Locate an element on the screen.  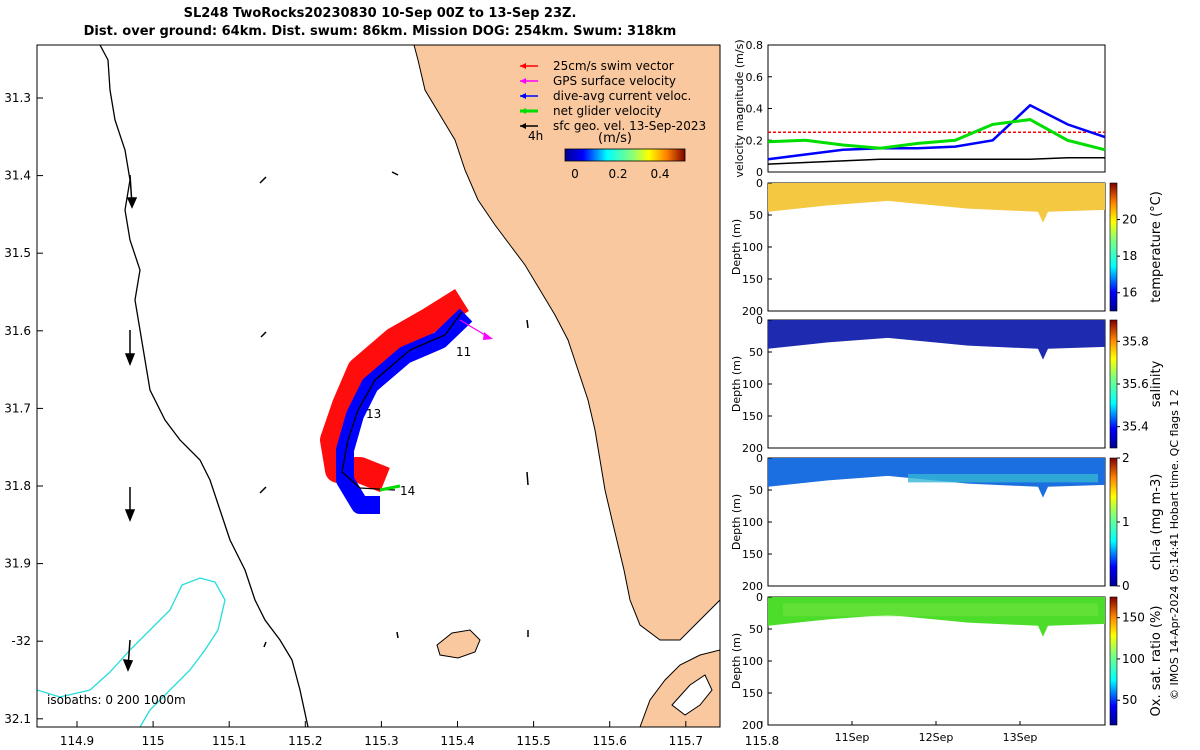
day-label-11: 11 is located at coordinates (463, 352).